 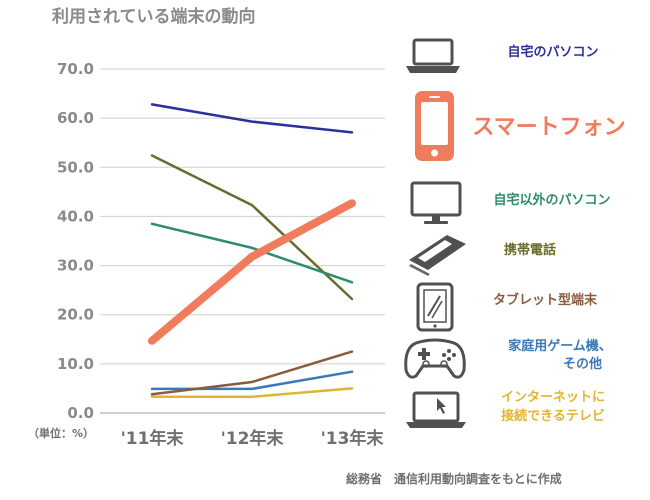 What do you see at coordinates (75, 69) in the screenshot?
I see `y-tick-label: 70.0` at bounding box center [75, 69].